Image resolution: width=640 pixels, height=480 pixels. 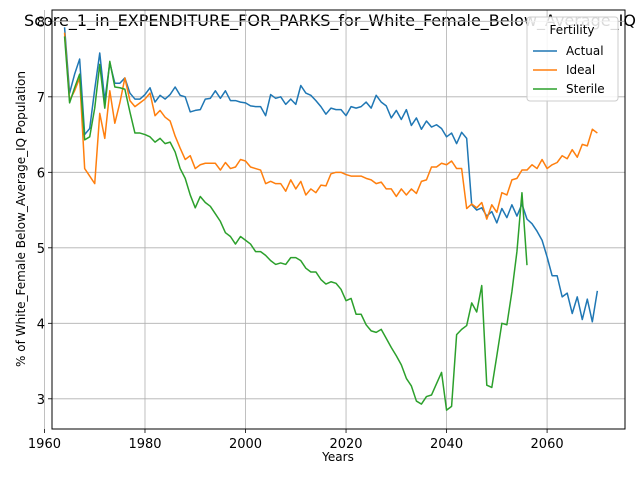 What do you see at coordinates (41, 173) in the screenshot?
I see `y-tick-label: 6` at bounding box center [41, 173].